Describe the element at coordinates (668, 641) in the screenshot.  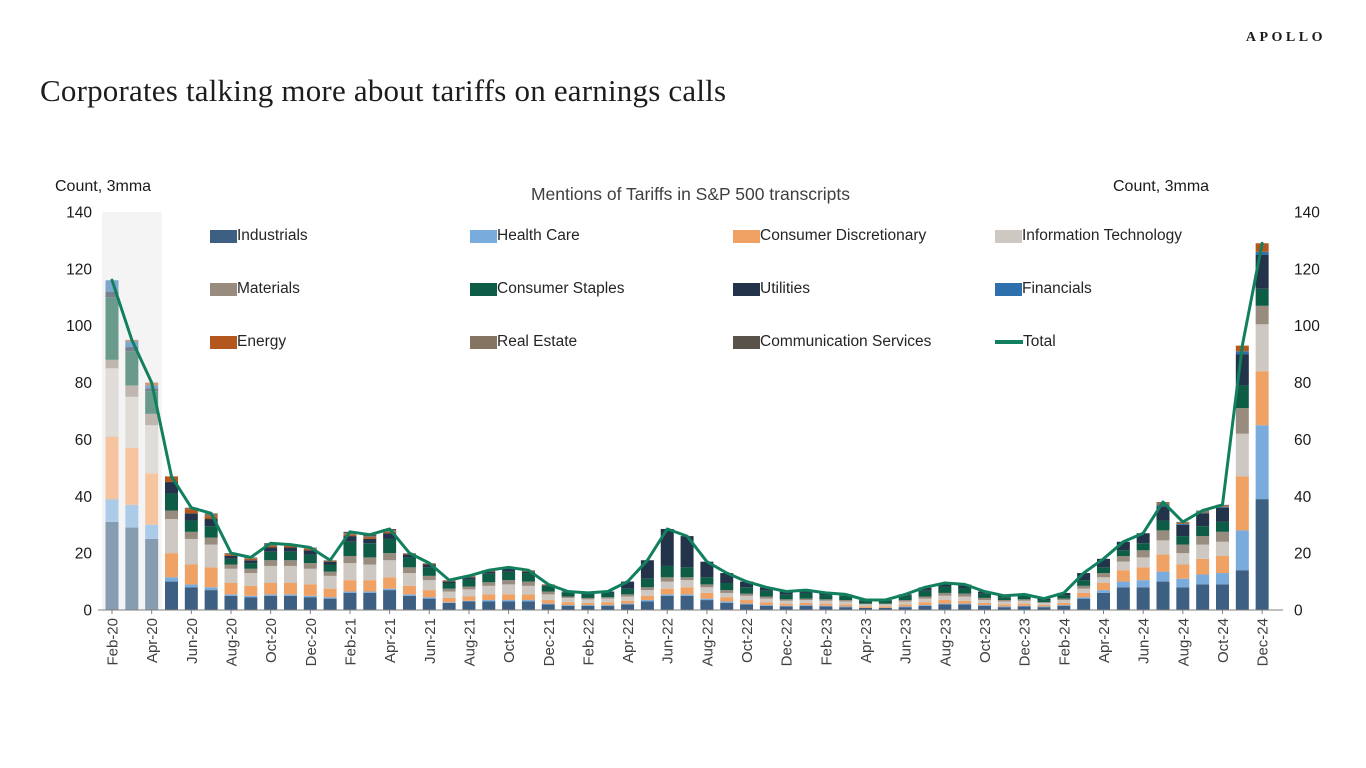
I see `x-tick-label: Jun-22` at that location.